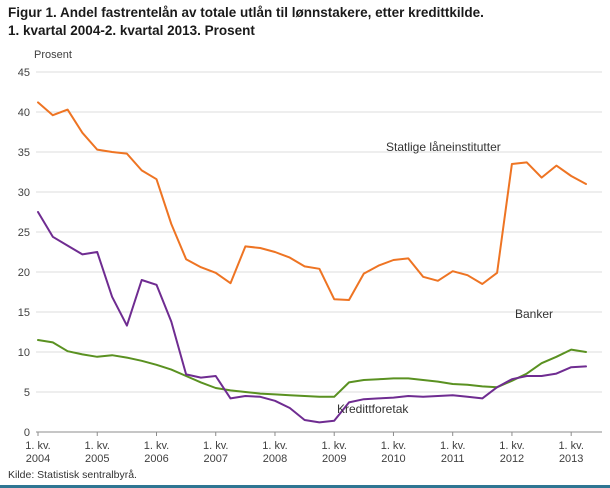 Image resolution: width=610 pixels, height=488 pixels. I want to click on y-tick-label: 45, so click(24, 73).